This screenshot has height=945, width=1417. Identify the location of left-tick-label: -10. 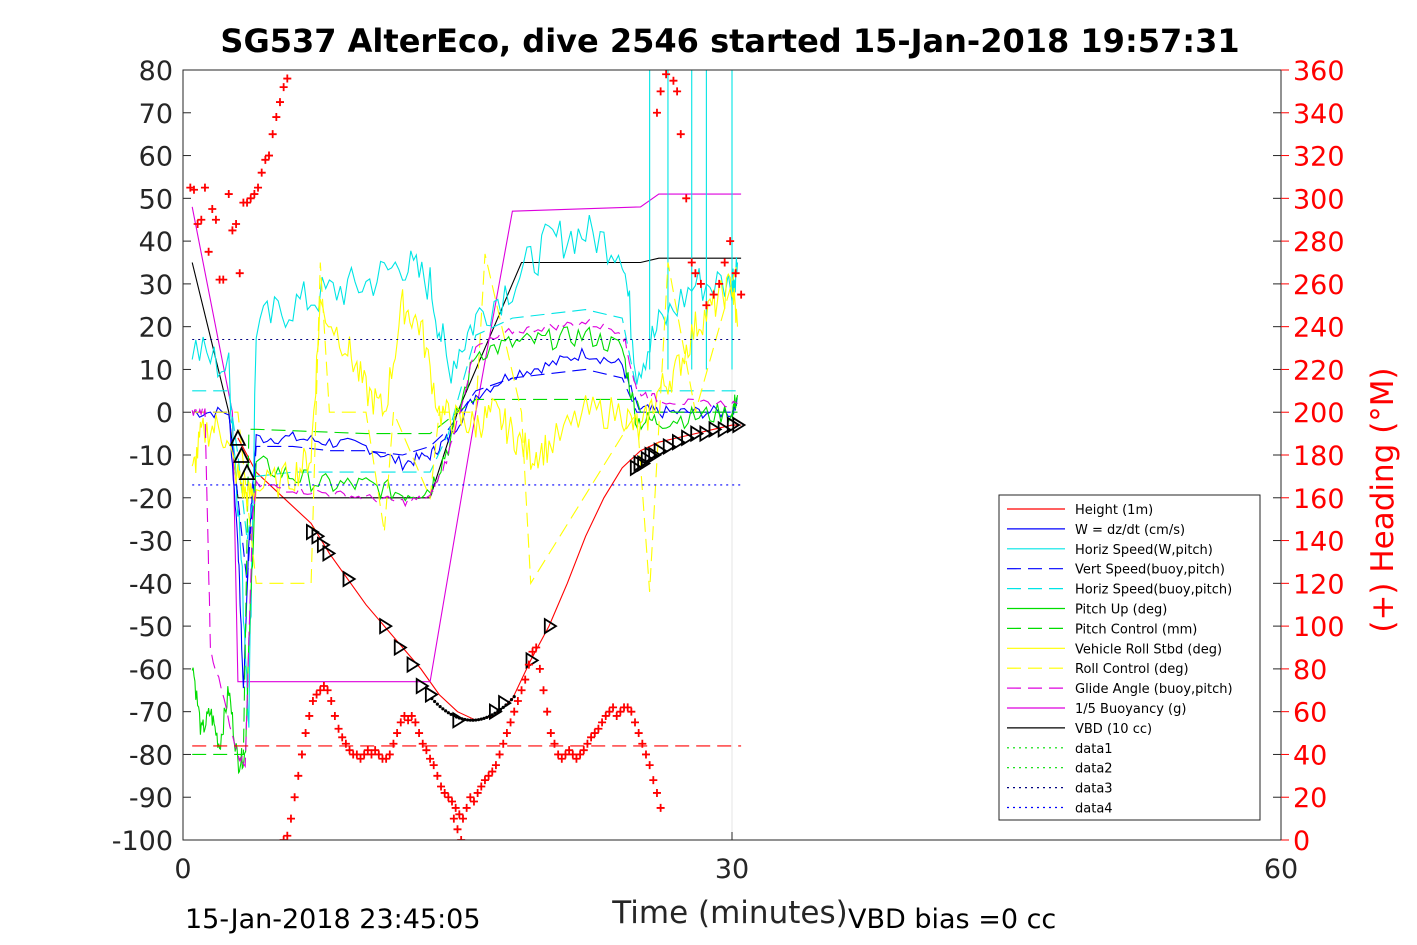
(151, 456).